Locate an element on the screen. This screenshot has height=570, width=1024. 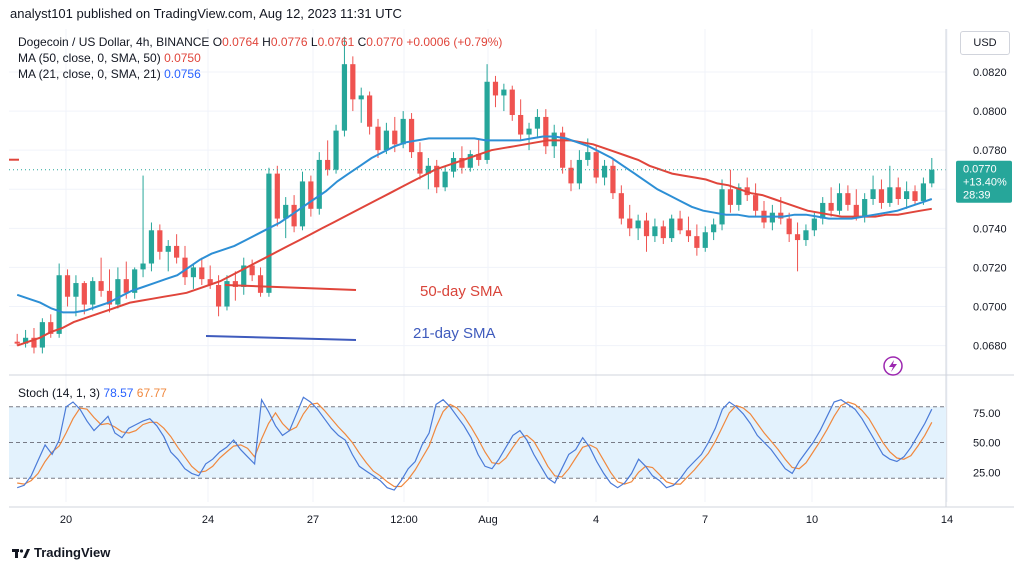
footer-brand-text: TradingView is located at coordinates (72, 552).